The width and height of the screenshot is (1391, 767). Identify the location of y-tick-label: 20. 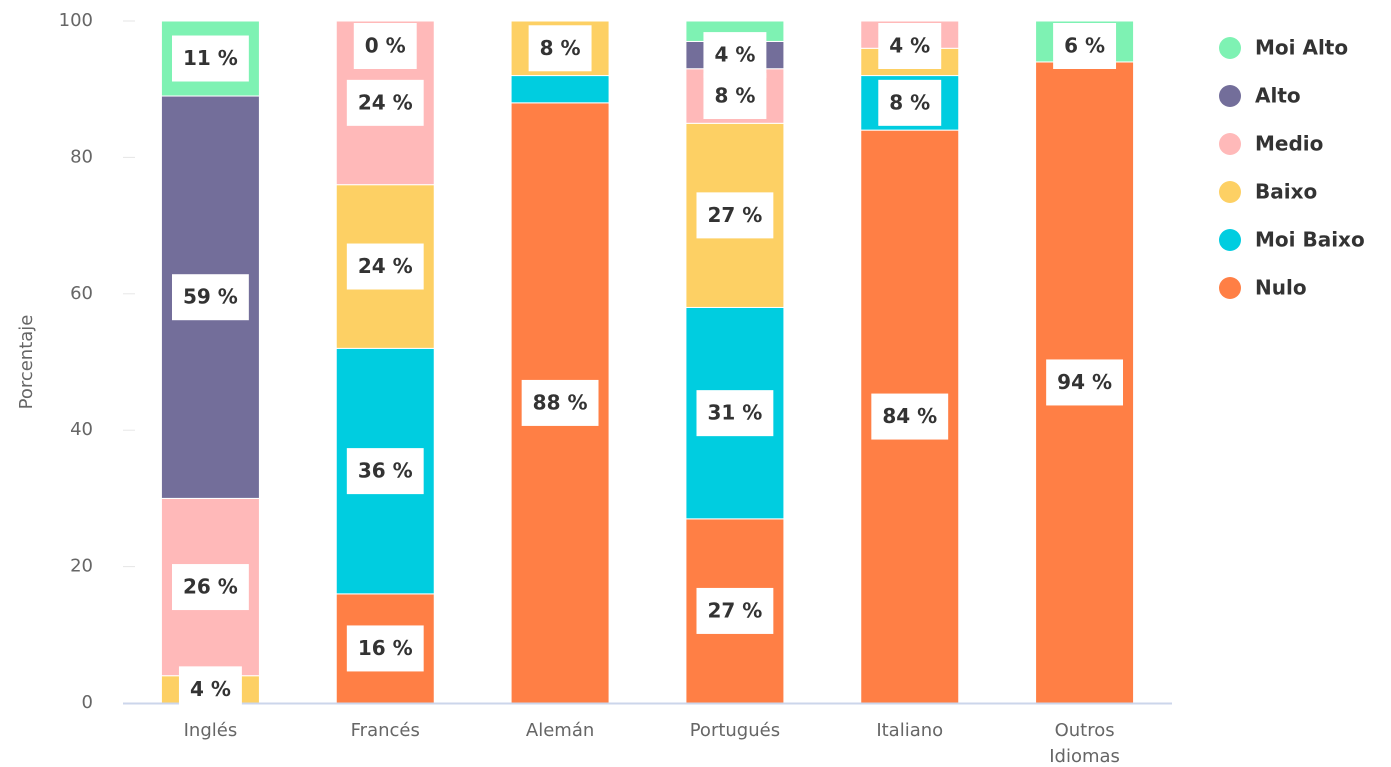
(81, 566).